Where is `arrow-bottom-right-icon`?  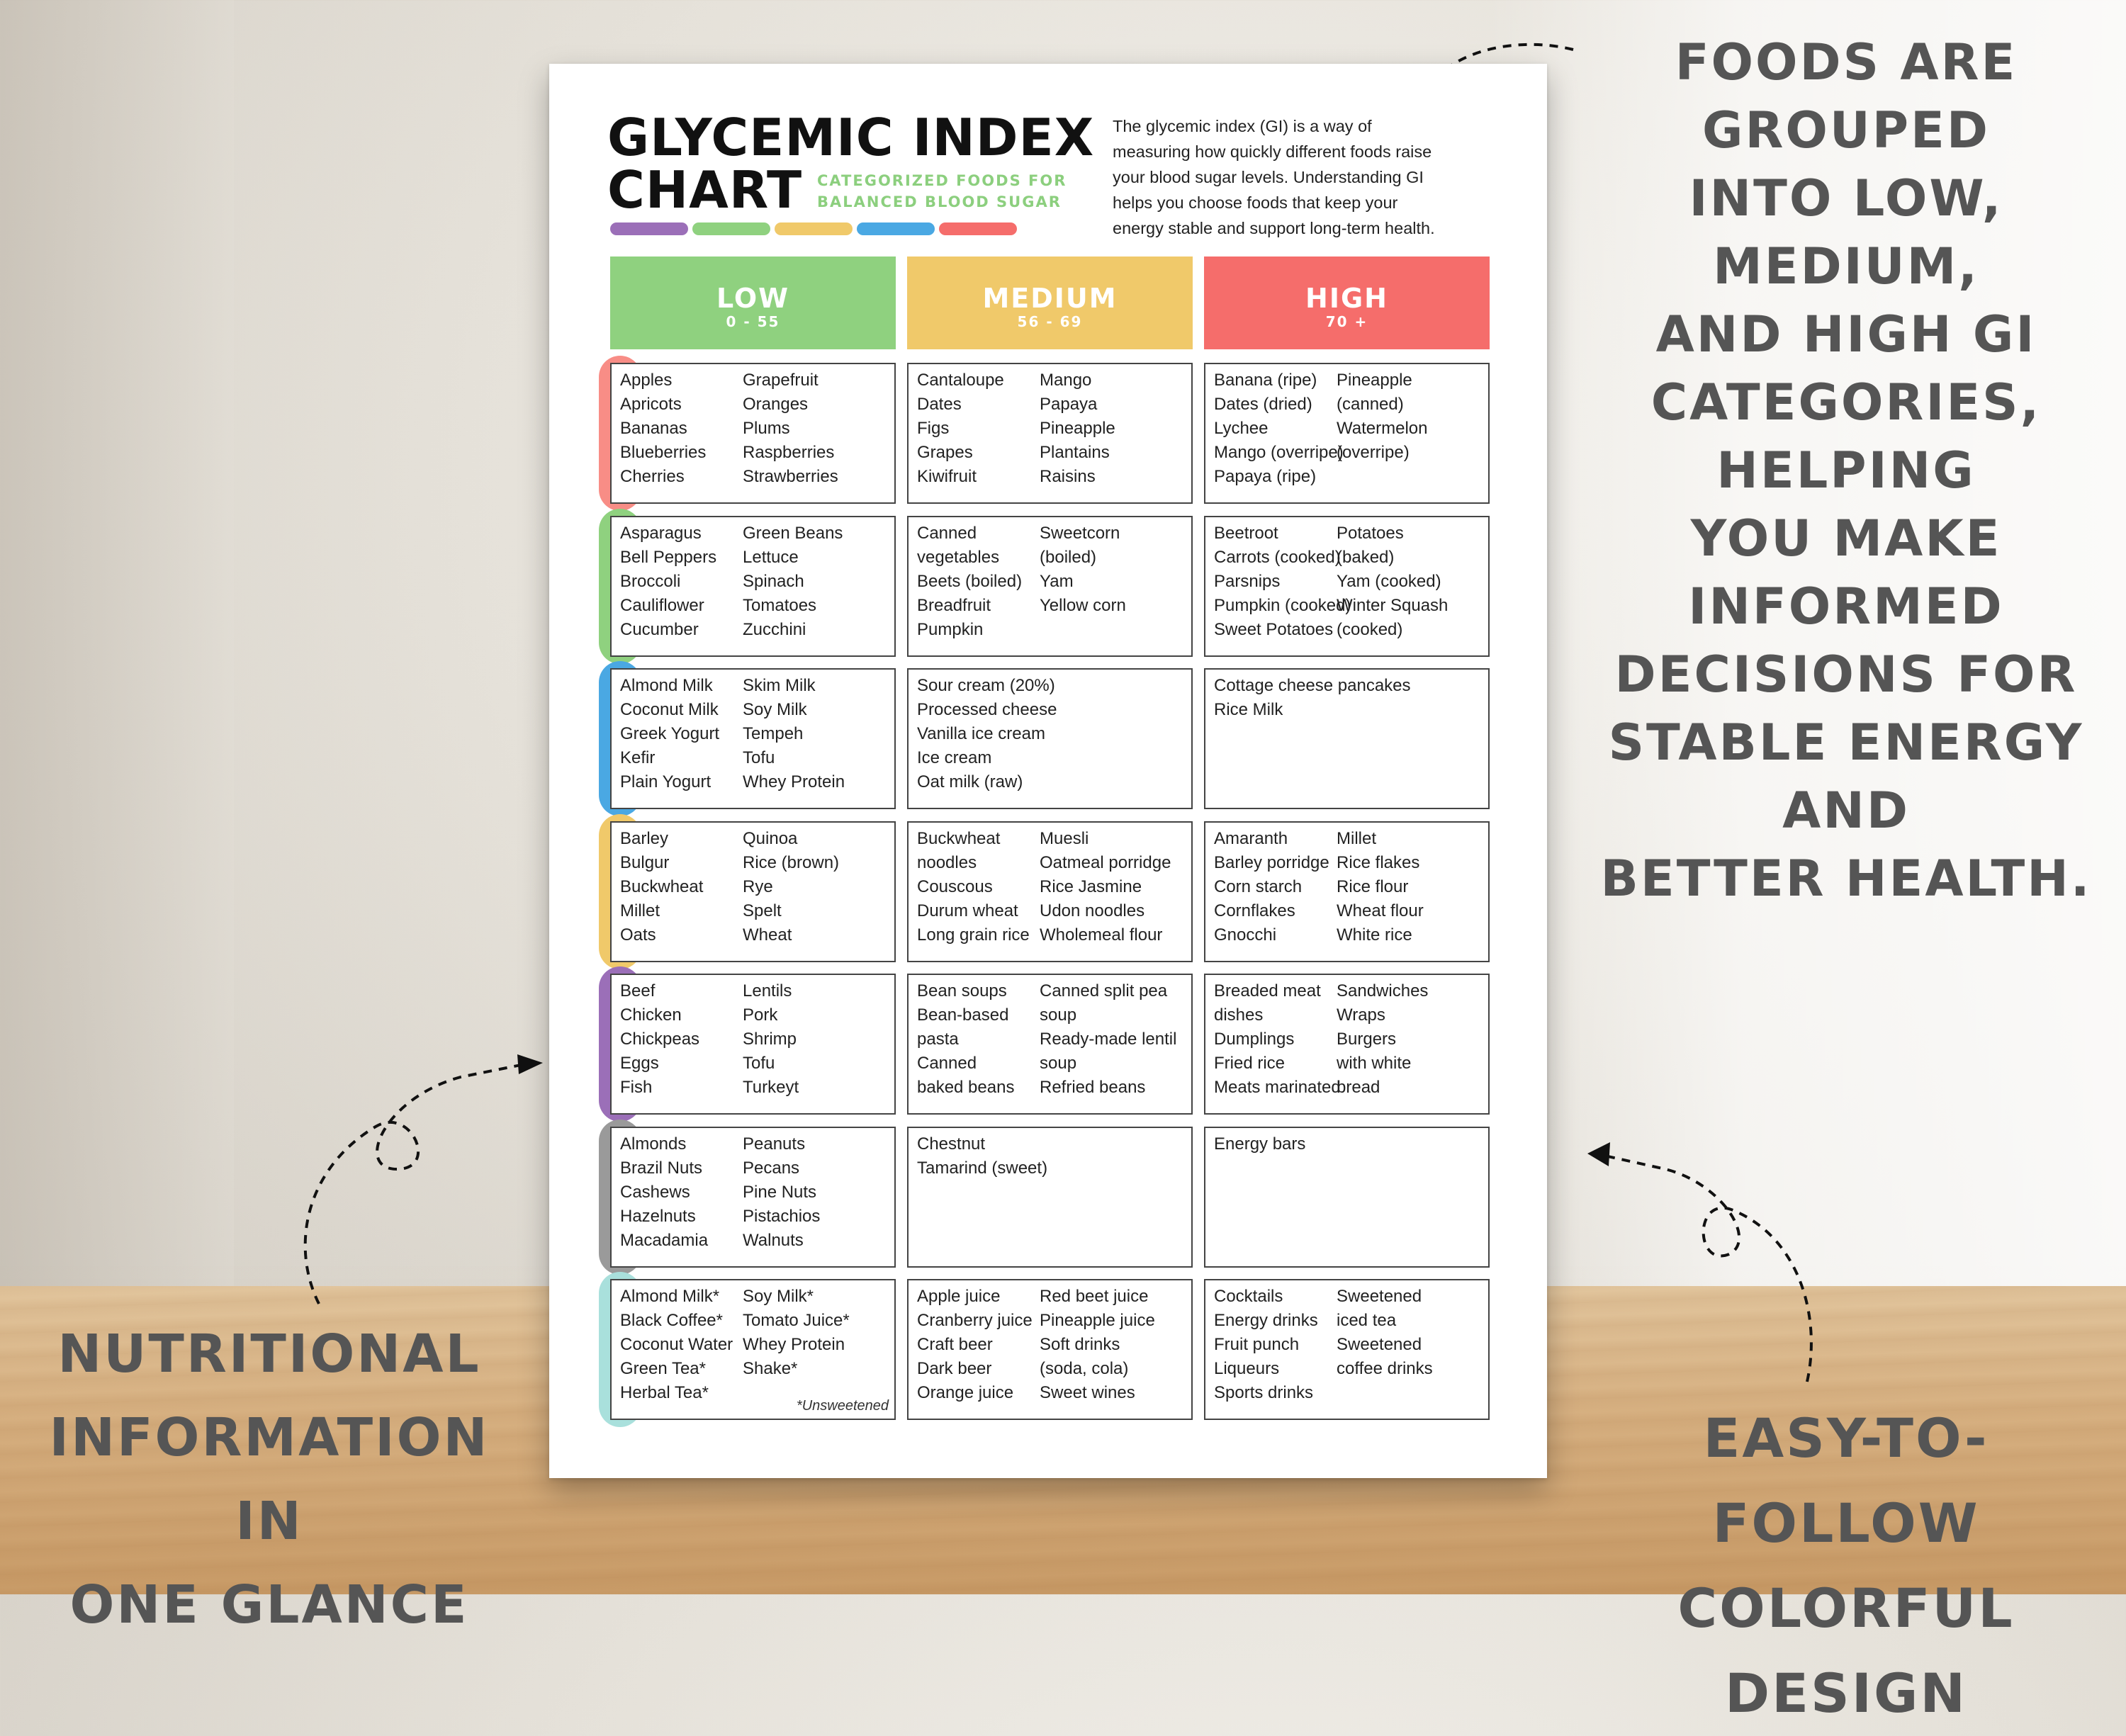 arrow-bottom-right-icon is located at coordinates (1700, 1262).